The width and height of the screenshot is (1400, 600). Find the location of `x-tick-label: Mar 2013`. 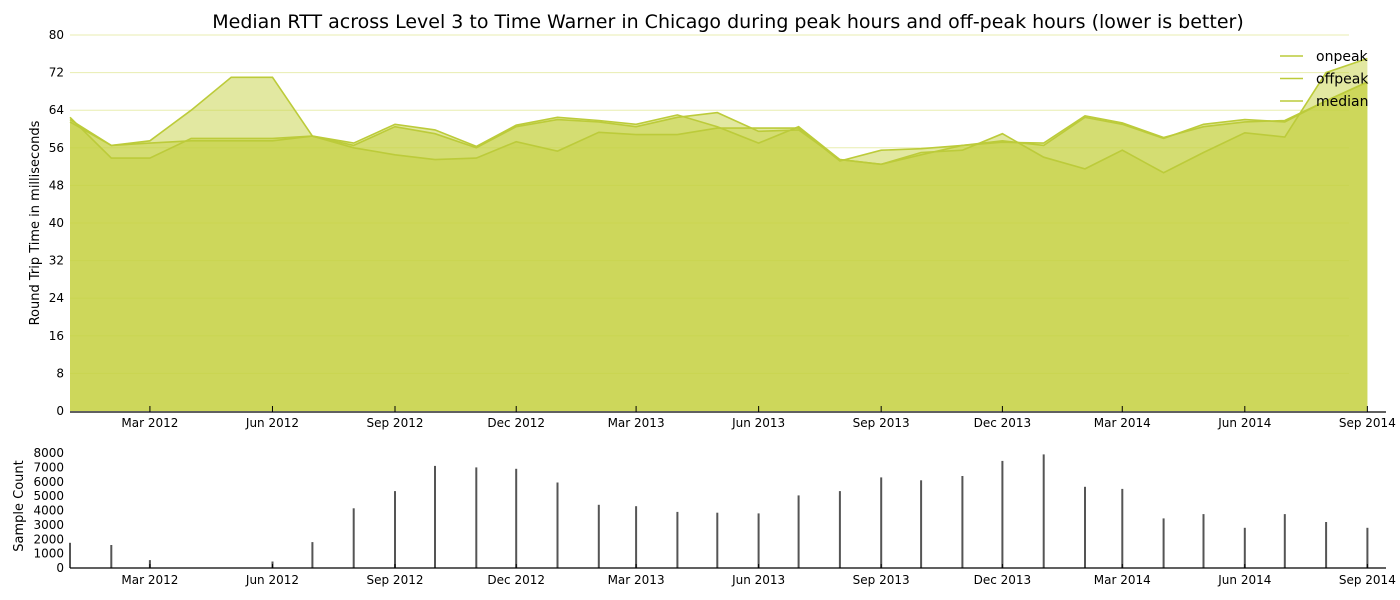

x-tick-label: Mar 2013 is located at coordinates (636, 423).